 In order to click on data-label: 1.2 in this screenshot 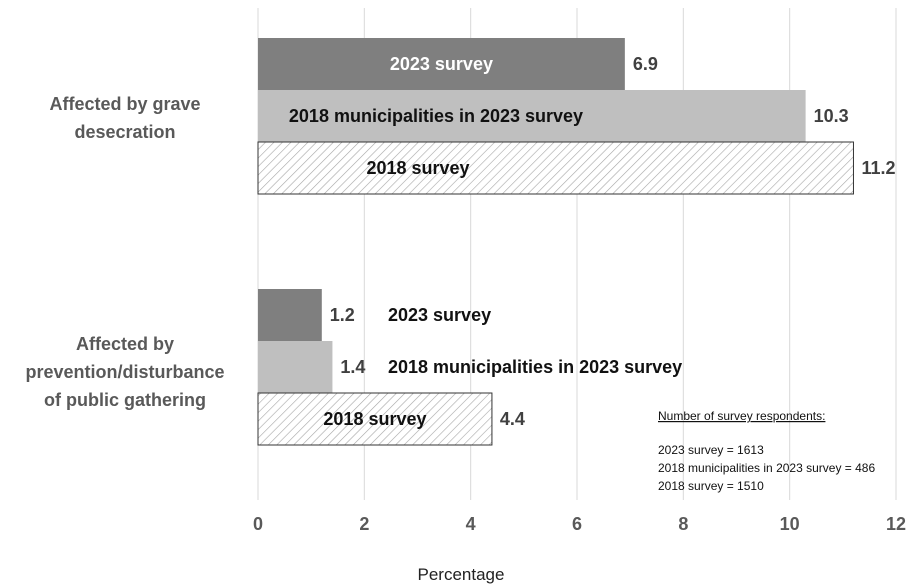, I will do `click(342, 315)`.